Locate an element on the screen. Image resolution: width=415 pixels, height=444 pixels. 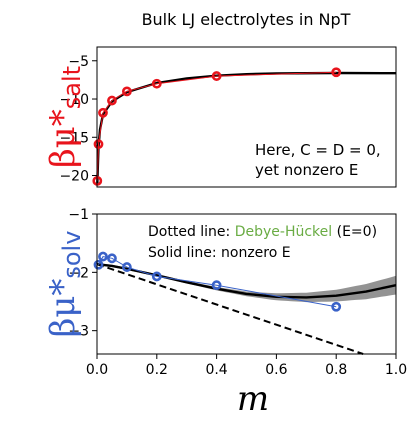
x-tick-label: 0.0 is located at coordinates (97, 370).